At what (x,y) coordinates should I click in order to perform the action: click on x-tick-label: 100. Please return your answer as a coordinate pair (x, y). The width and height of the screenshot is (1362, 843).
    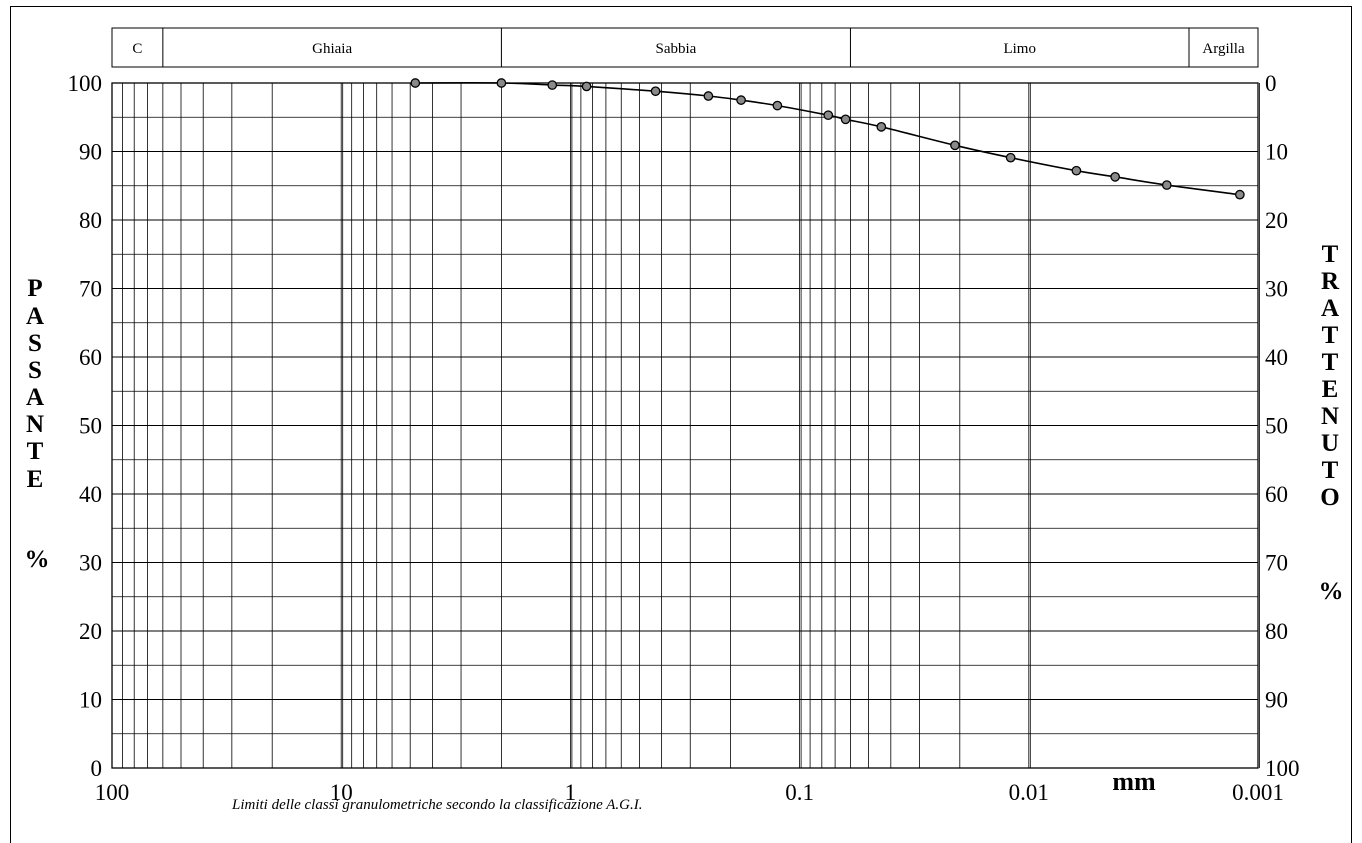
    Looking at the image, I should click on (112, 792).